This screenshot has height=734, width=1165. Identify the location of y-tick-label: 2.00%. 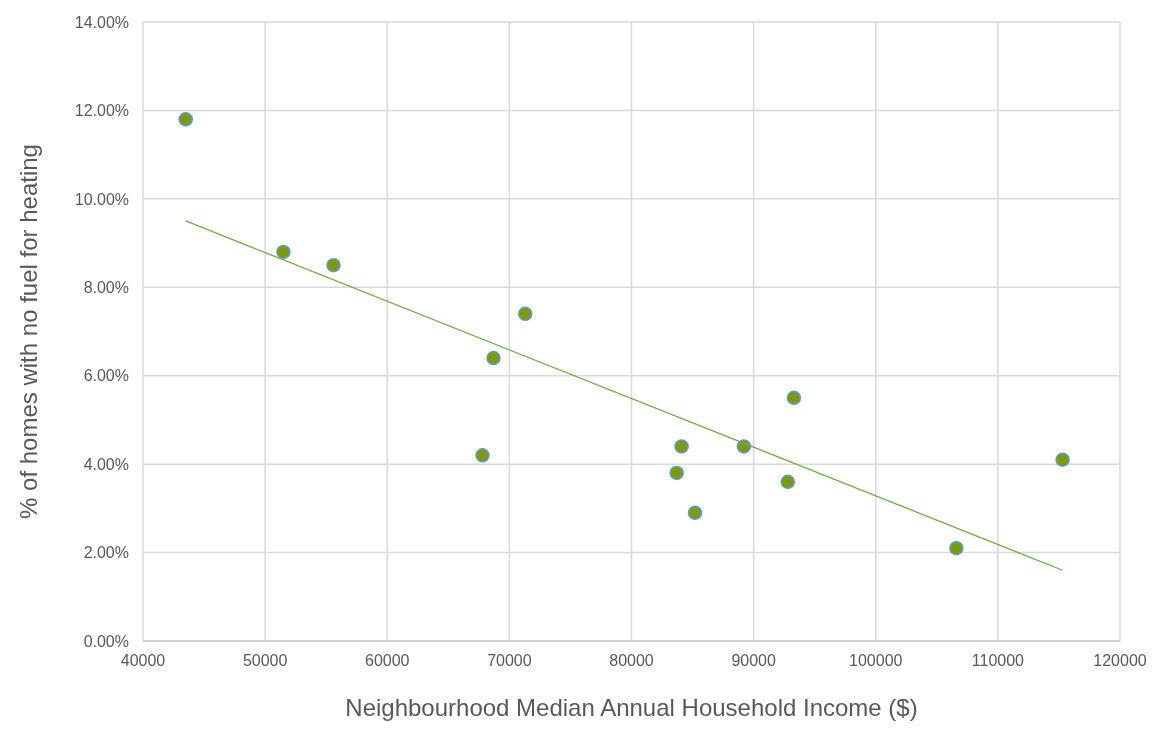
(106, 553).